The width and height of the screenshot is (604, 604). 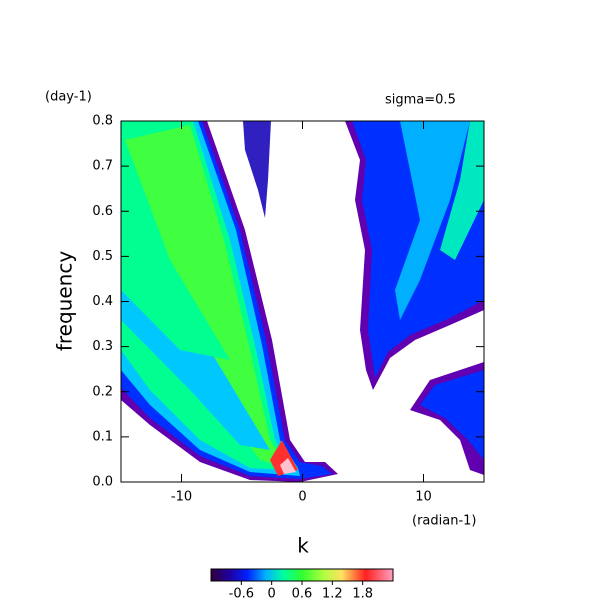 What do you see at coordinates (444, 521) in the screenshot?
I see `x-unit-label: (radian-1)` at bounding box center [444, 521].